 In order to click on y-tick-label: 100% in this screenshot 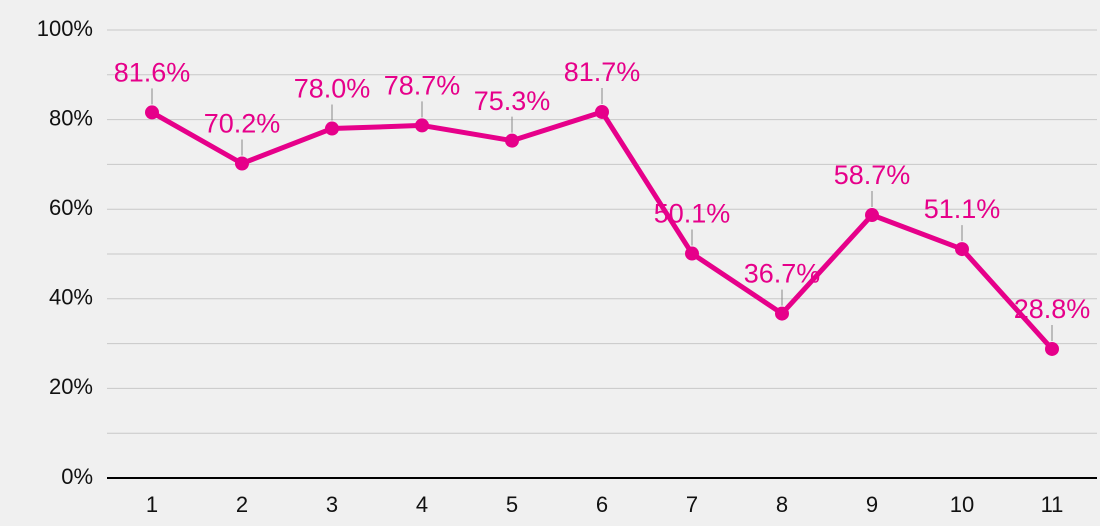, I will do `click(65, 28)`.